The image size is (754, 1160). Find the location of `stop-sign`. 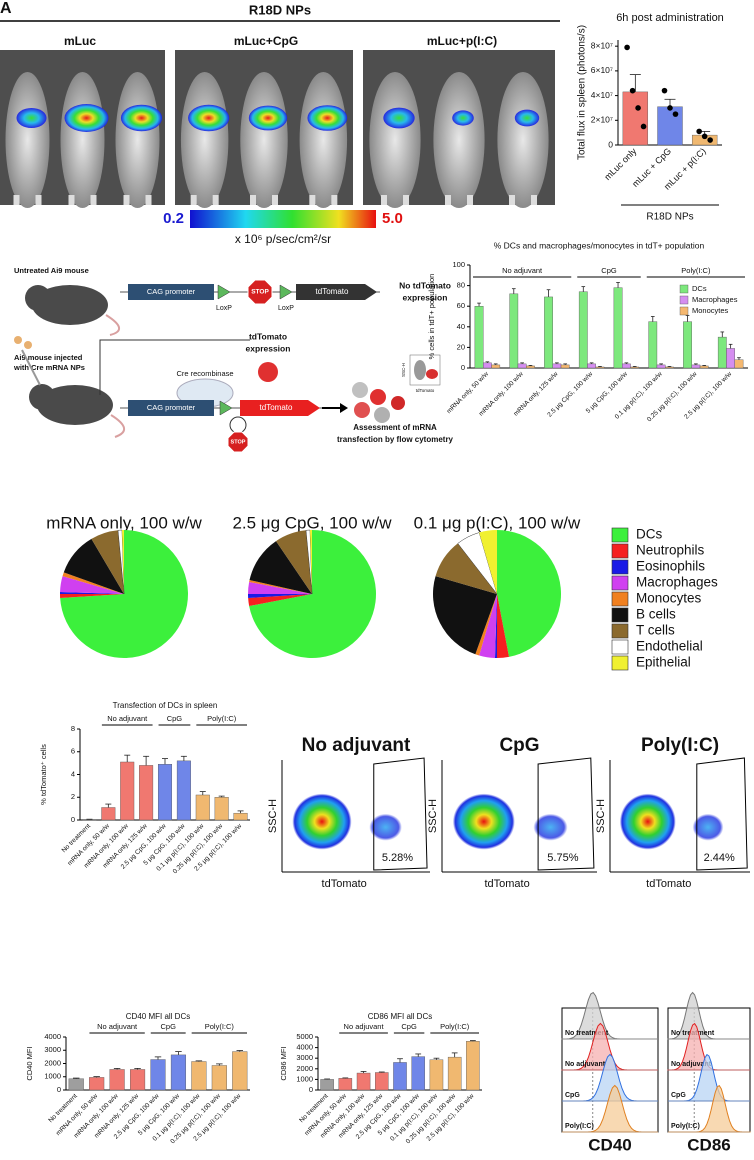

stop-sign is located at coordinates (238, 442).